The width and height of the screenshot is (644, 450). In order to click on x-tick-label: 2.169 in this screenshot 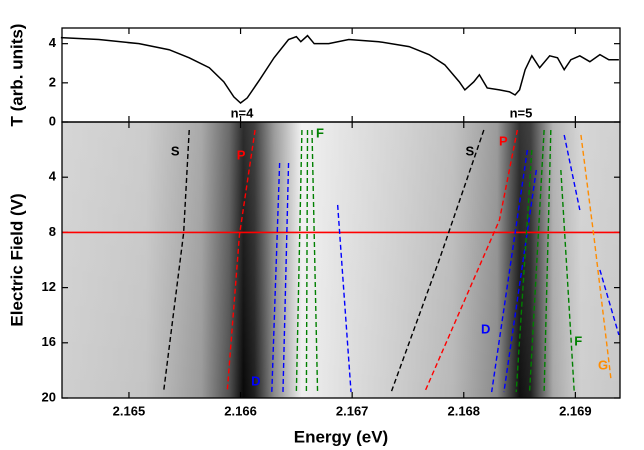, I will do `click(575, 410)`.